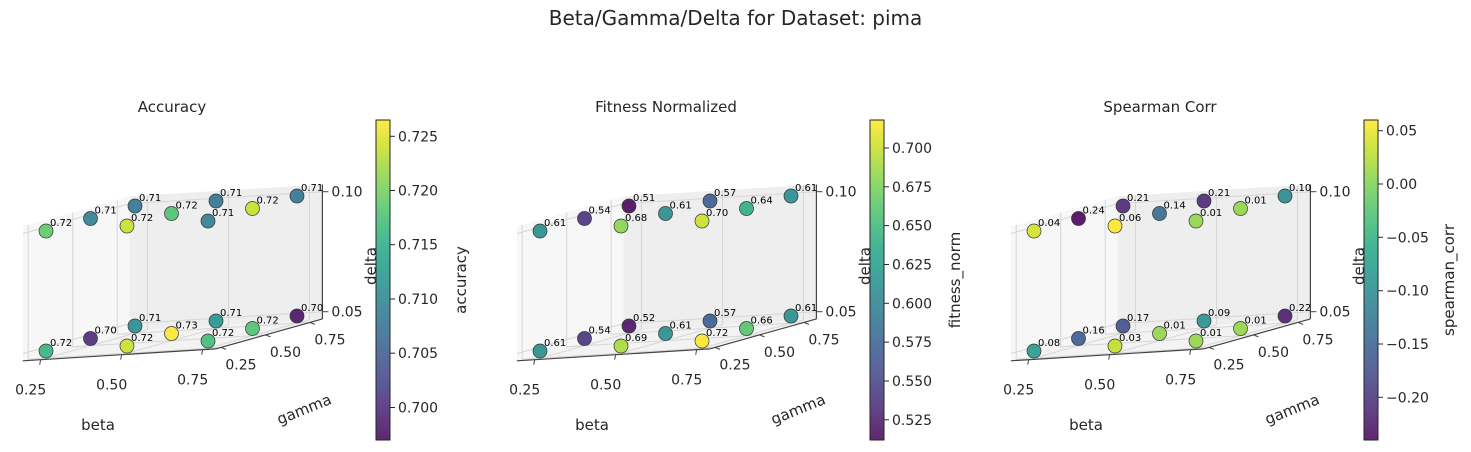 The width and height of the screenshot is (1471, 452). I want to click on colorbar-tick-label: −0.20, so click(1407, 398).